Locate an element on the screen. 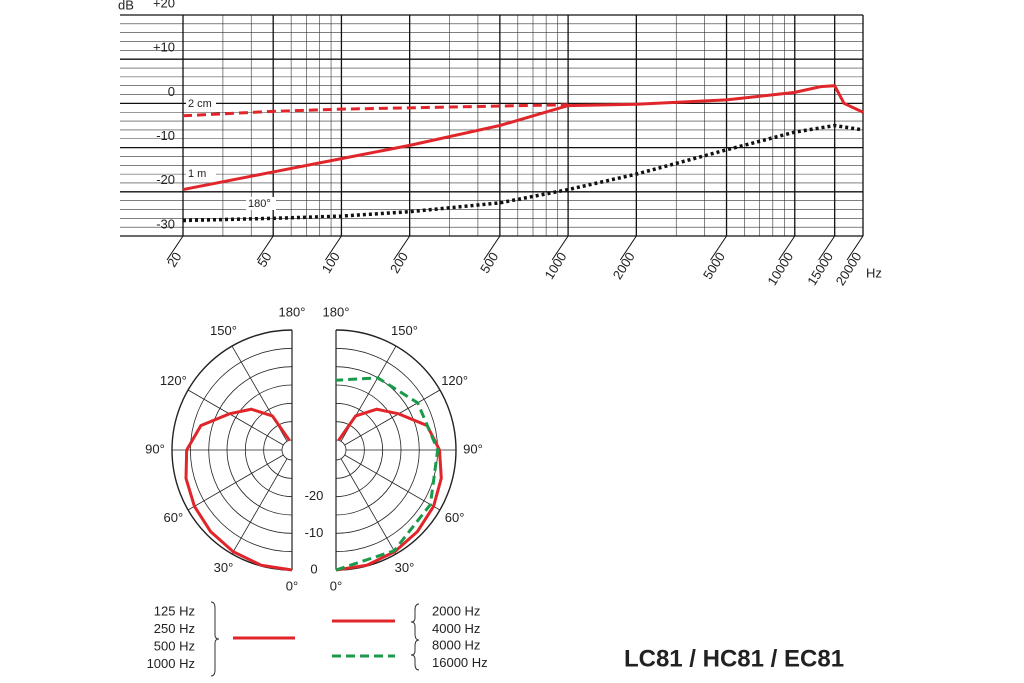 This screenshot has width=1024, height=683. series-label: 2 cm is located at coordinates (200, 104).